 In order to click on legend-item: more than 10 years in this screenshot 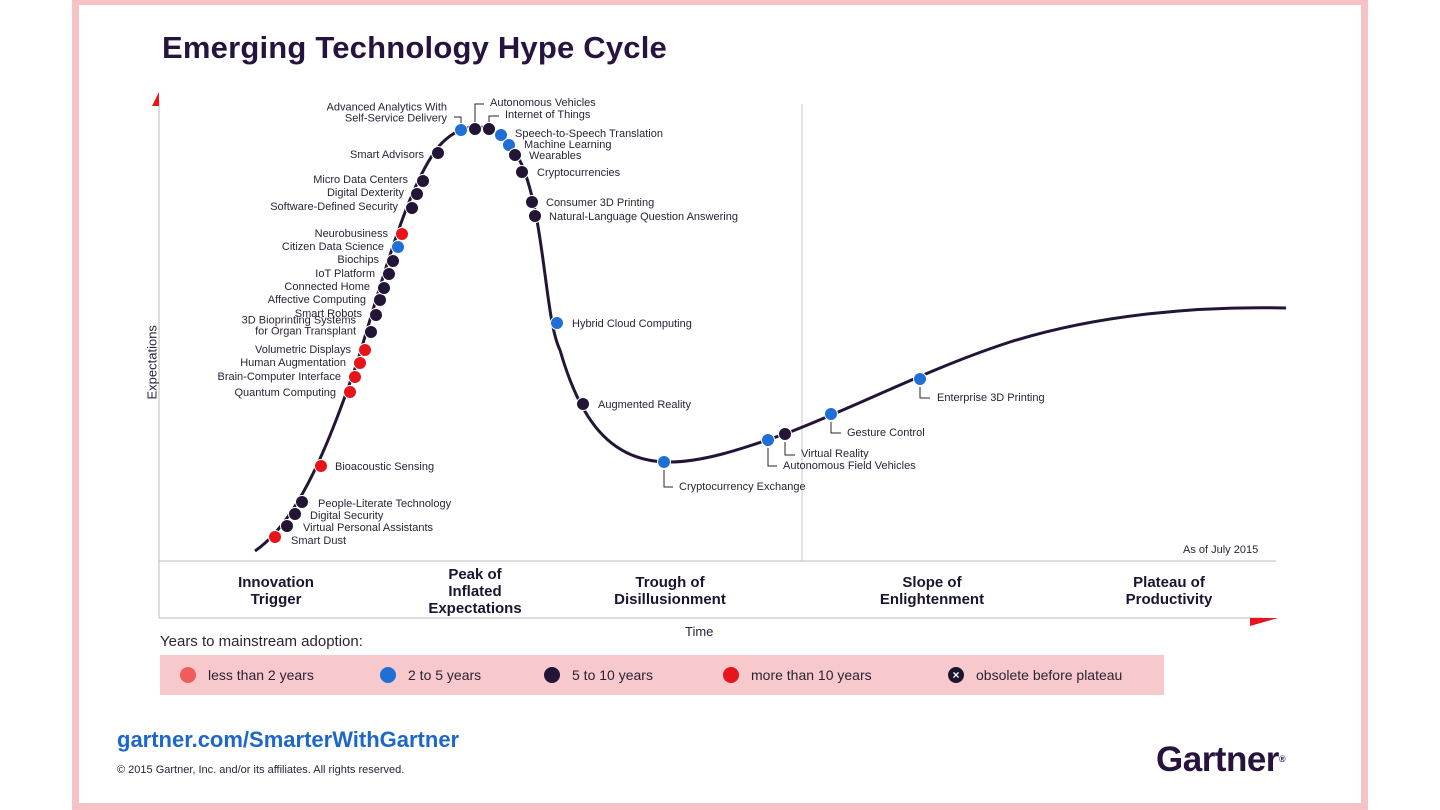, I will do `click(797, 675)`.